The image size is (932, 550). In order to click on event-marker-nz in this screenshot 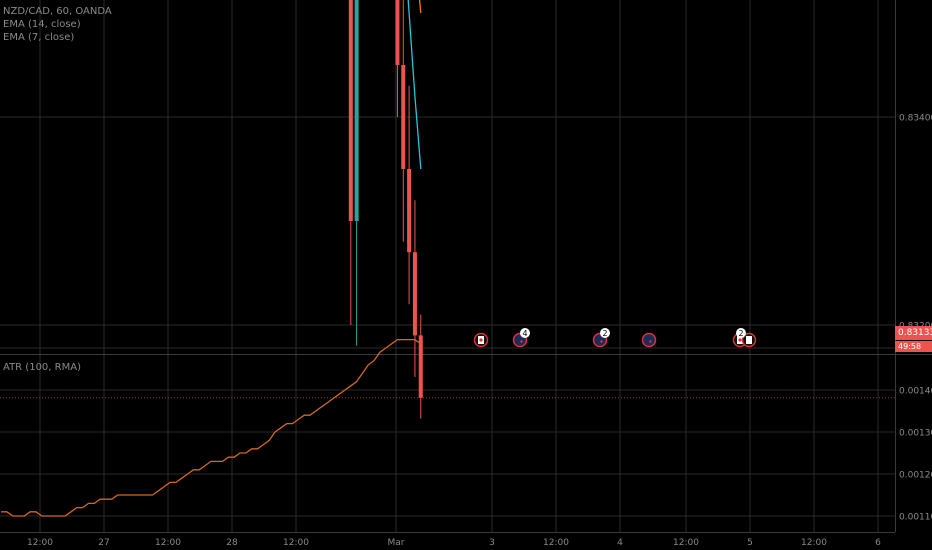, I will do `click(649, 340)`.